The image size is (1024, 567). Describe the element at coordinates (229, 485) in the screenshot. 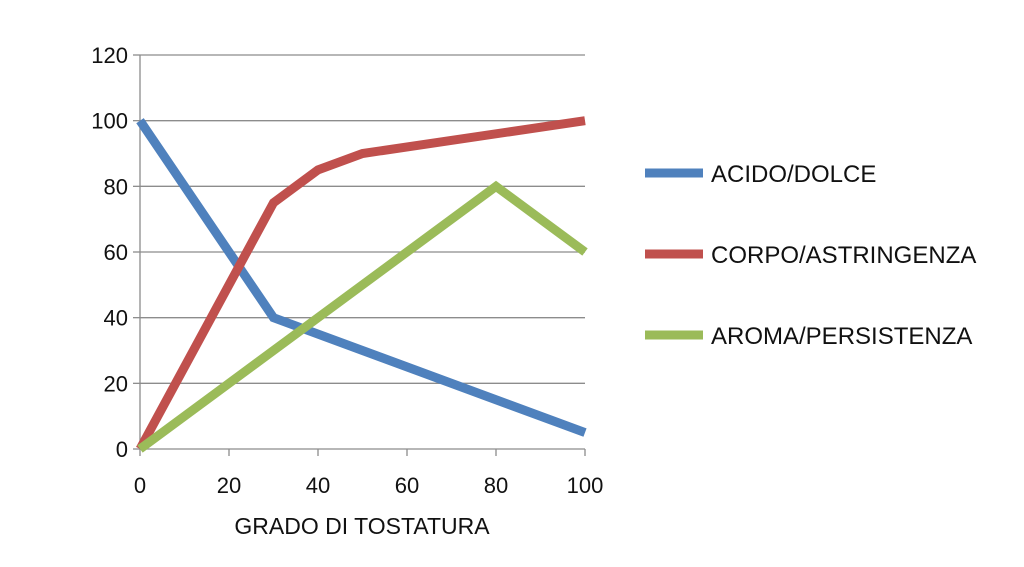

I see `x-tick-label: 20` at that location.